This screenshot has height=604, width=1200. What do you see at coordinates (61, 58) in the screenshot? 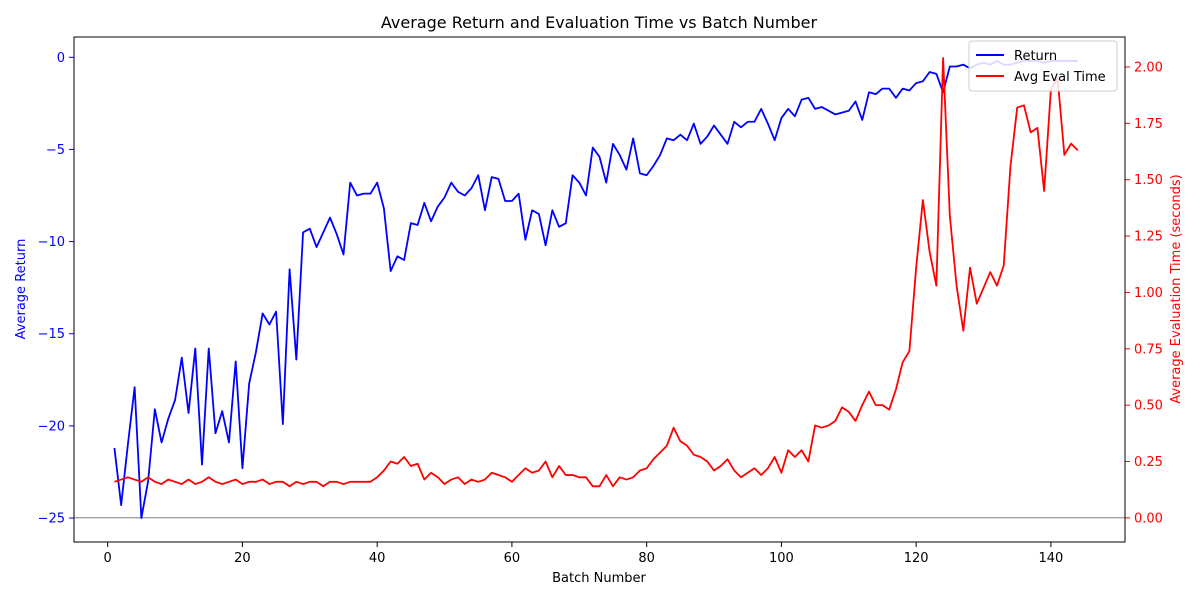
I see `y-tick-label-left: 0` at bounding box center [61, 58].